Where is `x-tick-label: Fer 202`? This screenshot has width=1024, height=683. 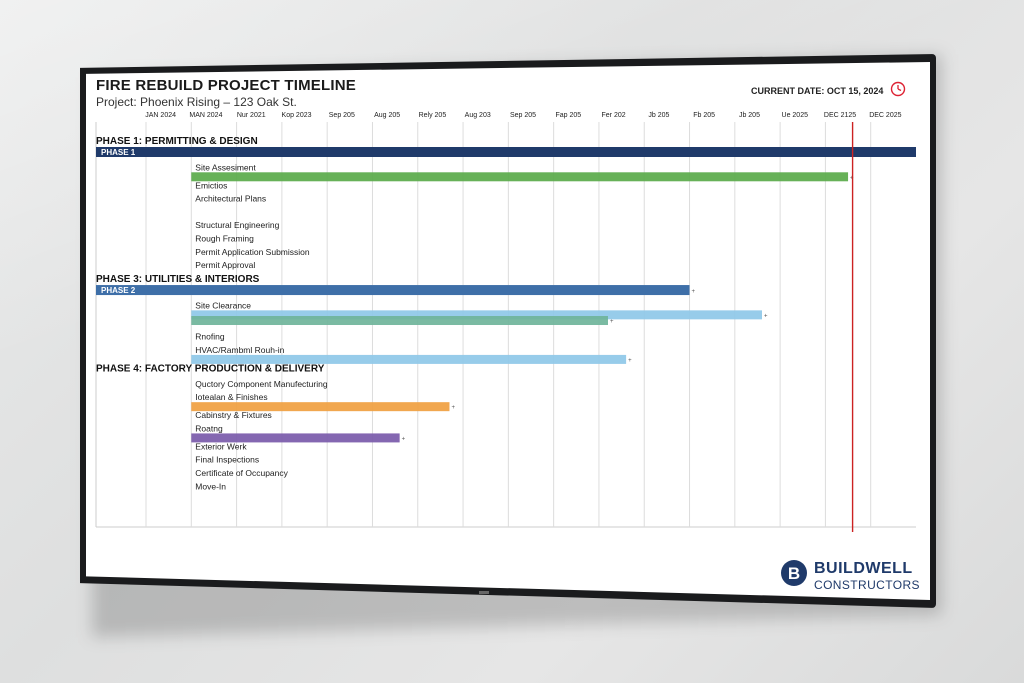
x-tick-label: Fer 202 is located at coordinates (614, 115).